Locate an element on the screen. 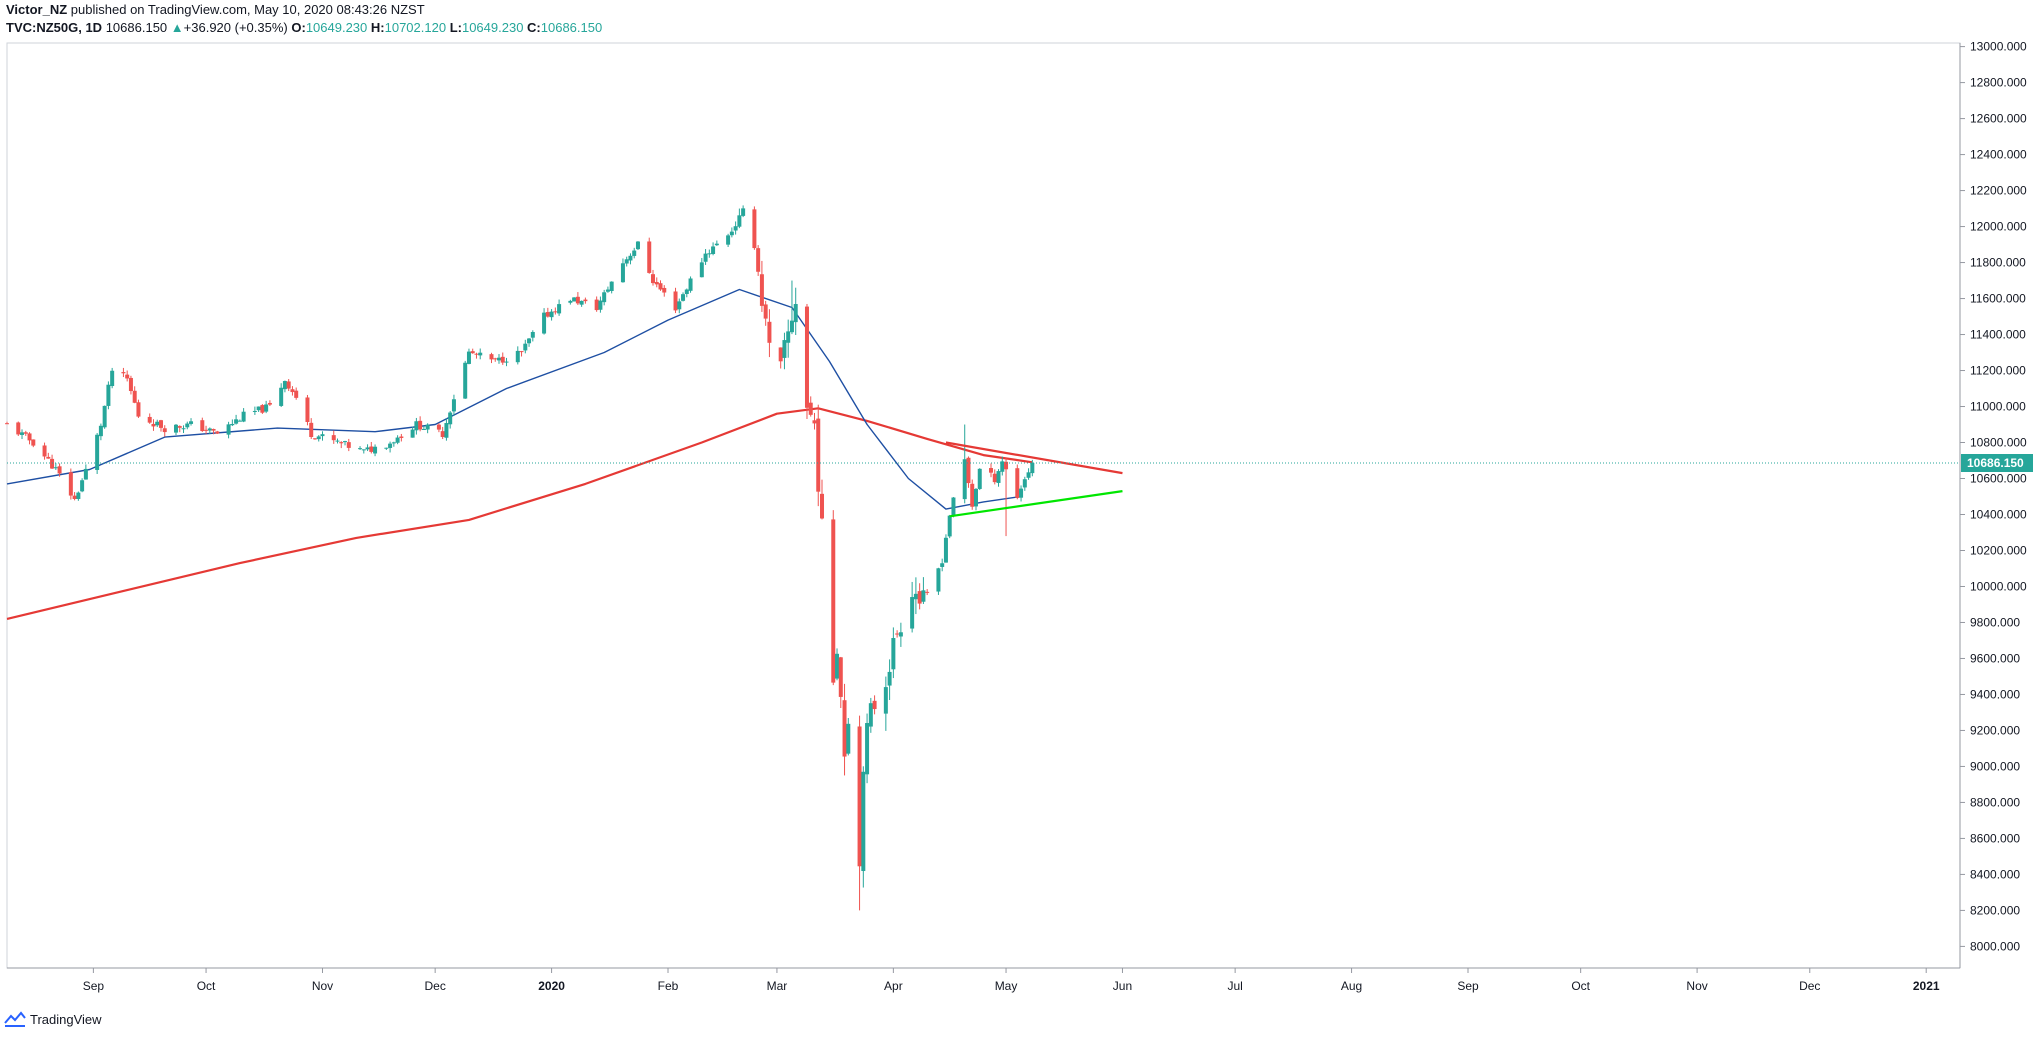 The width and height of the screenshot is (2041, 1038). trendlines is located at coordinates (1034, 479).